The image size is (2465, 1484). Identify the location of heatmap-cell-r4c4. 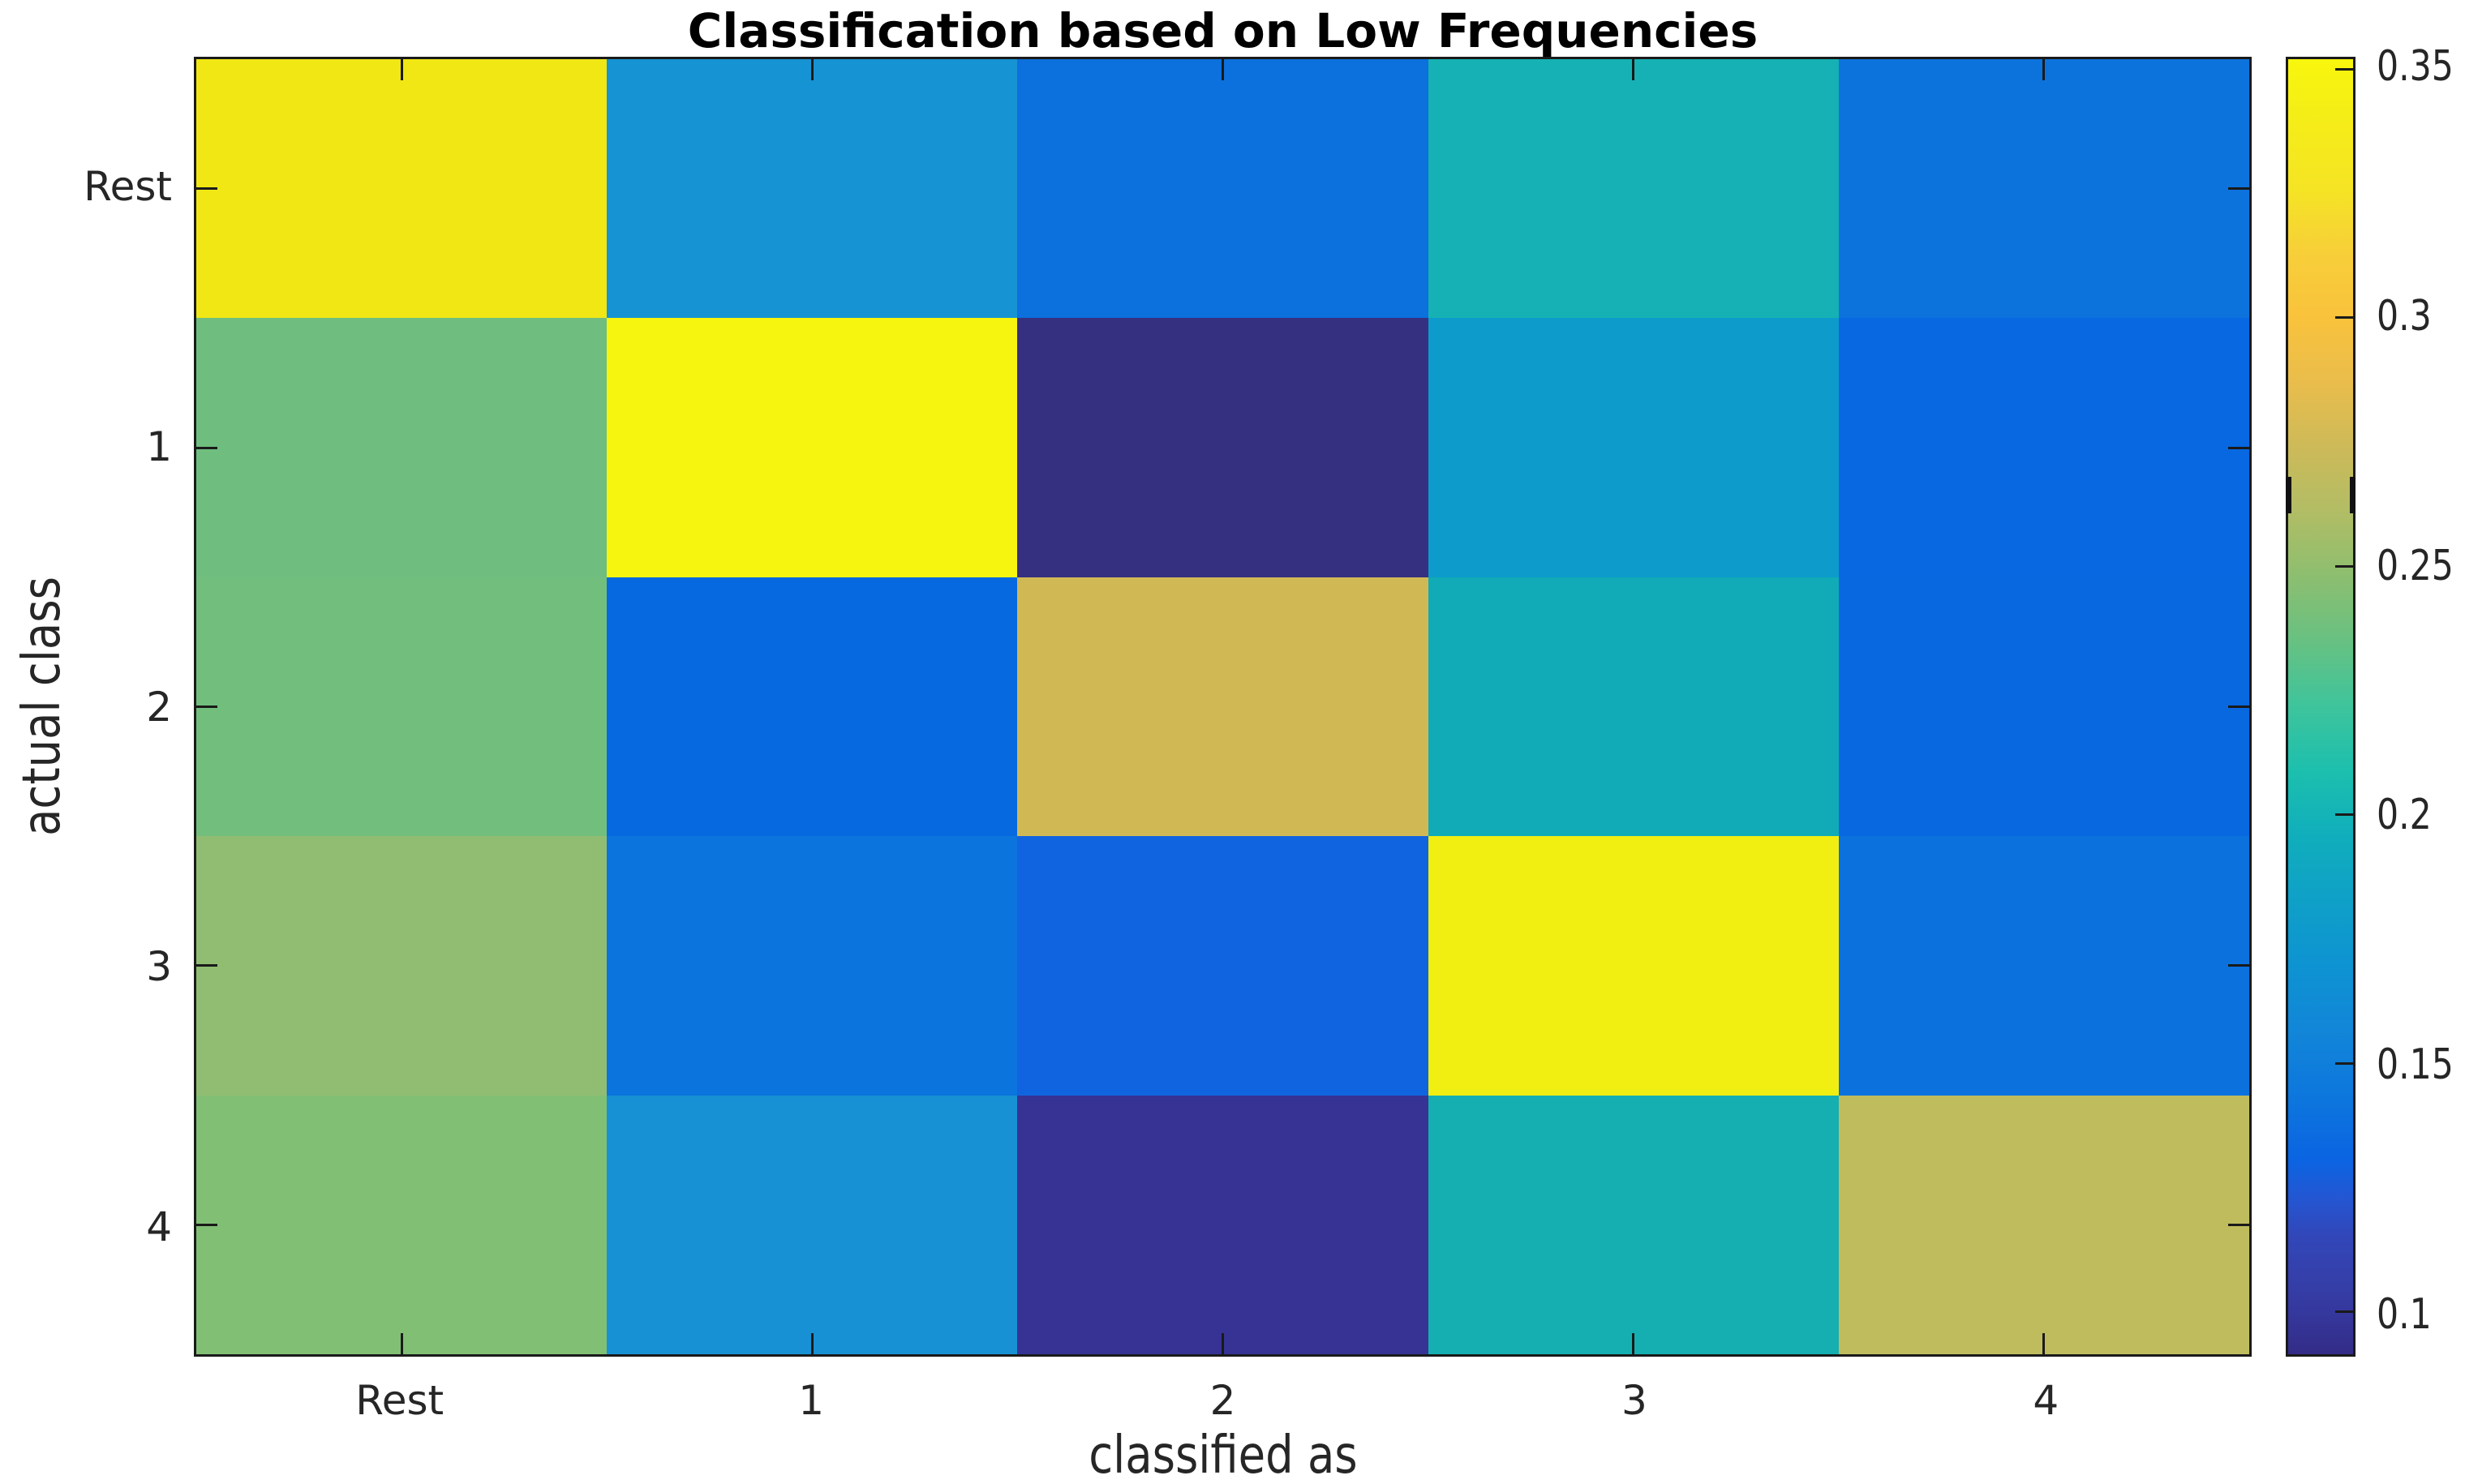
(2043, 1224).